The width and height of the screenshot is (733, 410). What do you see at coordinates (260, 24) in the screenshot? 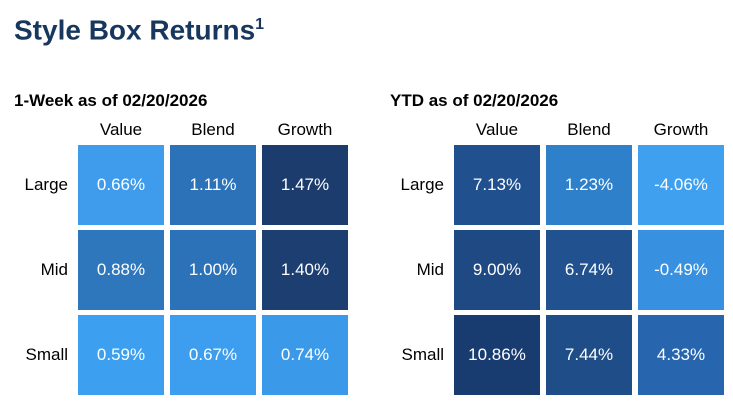
I see `title-footnote-ref: 1` at bounding box center [260, 24].